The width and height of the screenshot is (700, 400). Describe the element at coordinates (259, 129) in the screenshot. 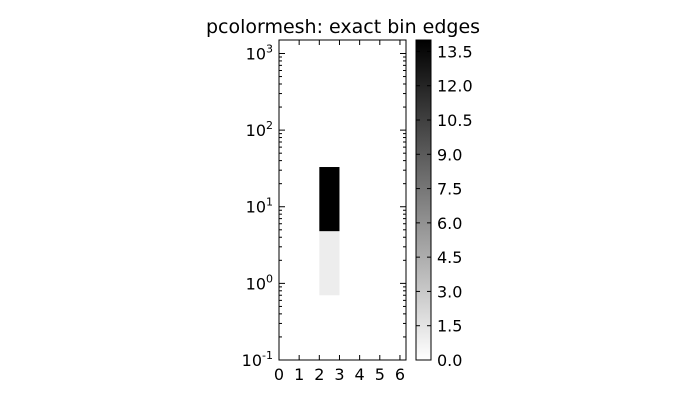

I see `y-tick-label: 10²` at that location.